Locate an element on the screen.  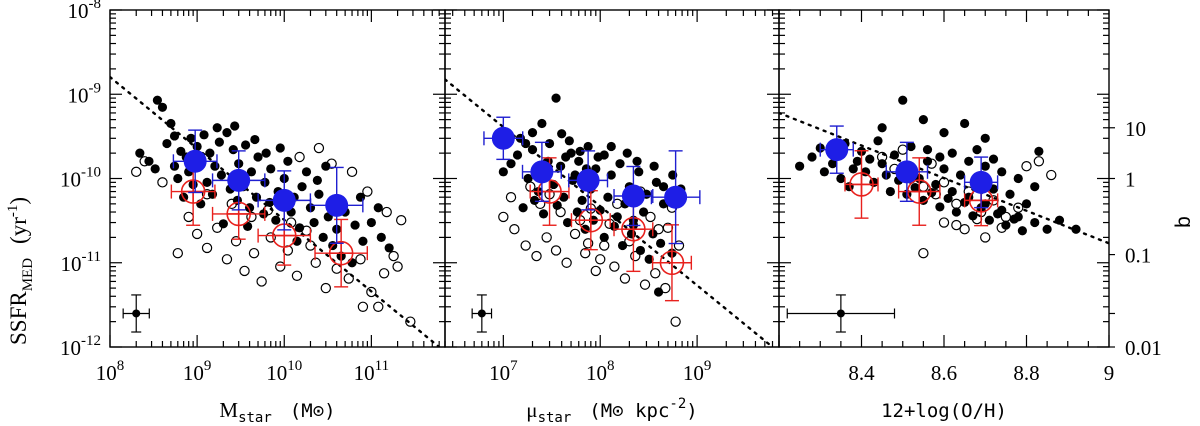
x-axis-label-unit: (M is located at coordinates (301, 411).